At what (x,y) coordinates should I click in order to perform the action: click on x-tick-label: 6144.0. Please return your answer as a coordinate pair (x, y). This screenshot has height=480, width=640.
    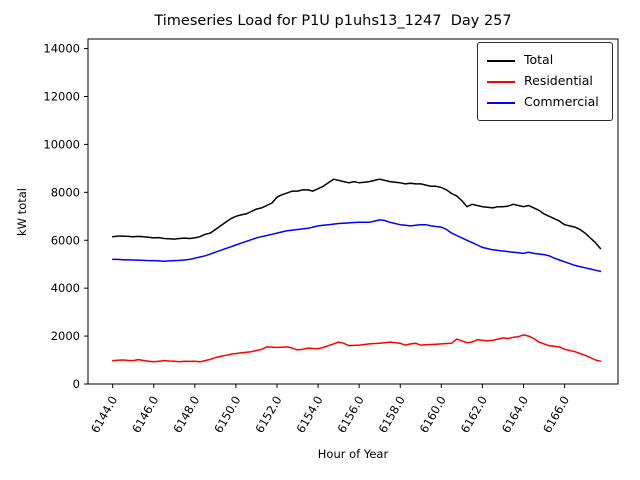
    Looking at the image, I should click on (104, 415).